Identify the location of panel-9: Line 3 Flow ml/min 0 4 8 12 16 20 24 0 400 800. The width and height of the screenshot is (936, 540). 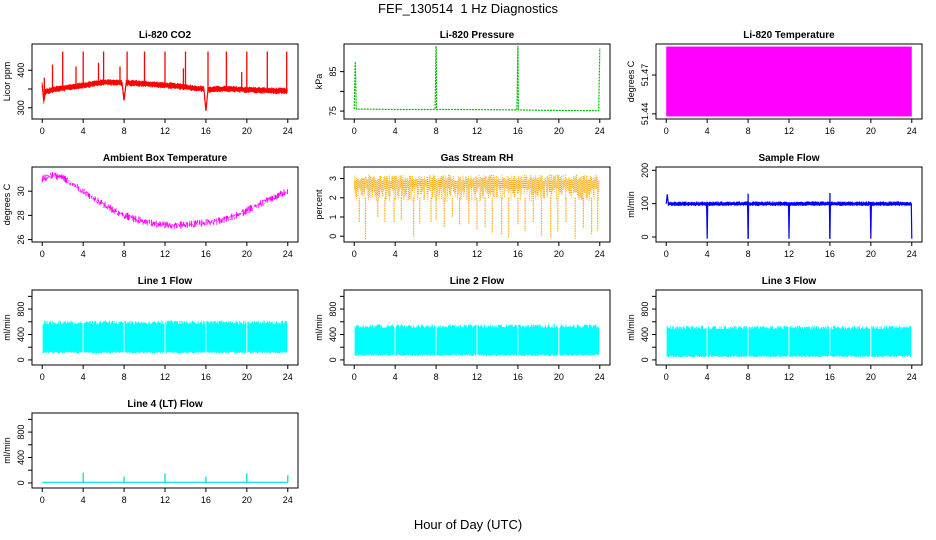
(774, 329).